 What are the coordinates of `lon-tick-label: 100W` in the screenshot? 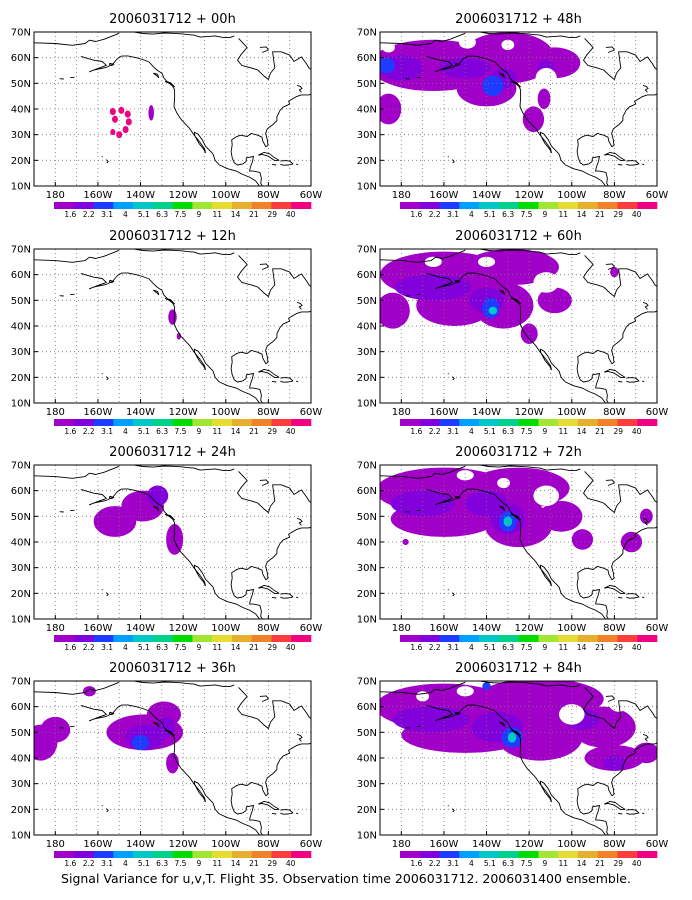 It's located at (225, 844).